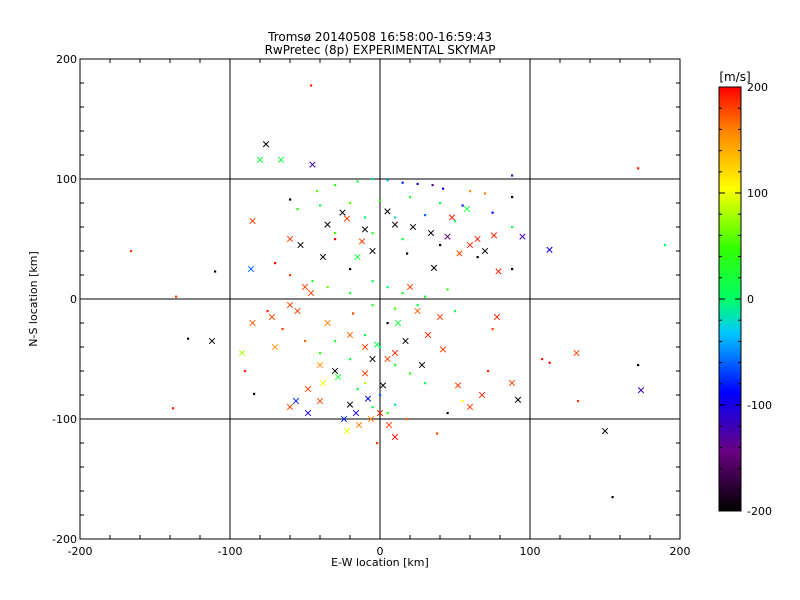 The width and height of the screenshot is (800, 600). Describe the element at coordinates (734, 77) in the screenshot. I see `colorbar-label: [m/s]` at that location.